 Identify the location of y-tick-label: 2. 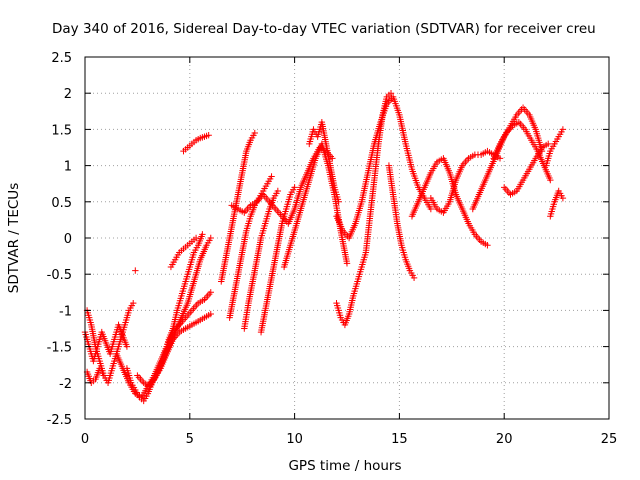
(68, 94).